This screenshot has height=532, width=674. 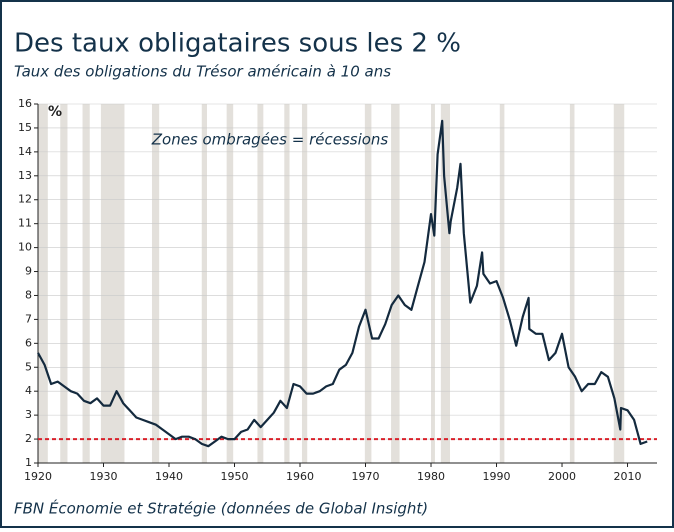 I want to click on y-tick-label: 12, so click(x=25, y=199).